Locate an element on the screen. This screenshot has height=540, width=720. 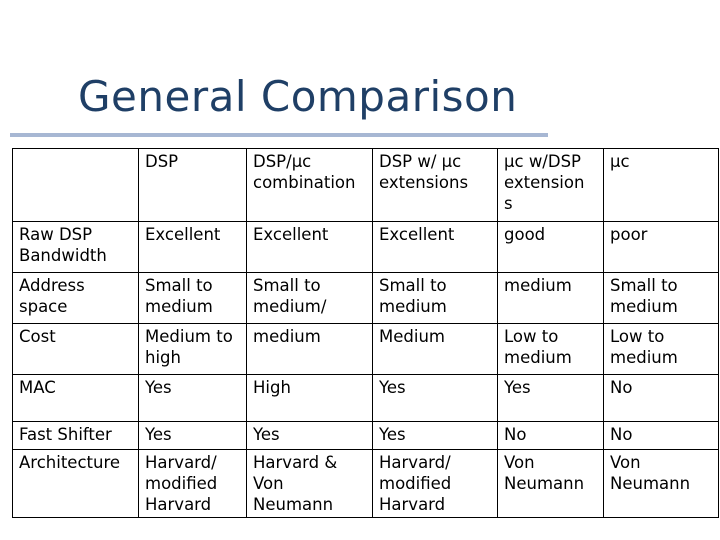
header-cell-empty is located at coordinates (75, 185).